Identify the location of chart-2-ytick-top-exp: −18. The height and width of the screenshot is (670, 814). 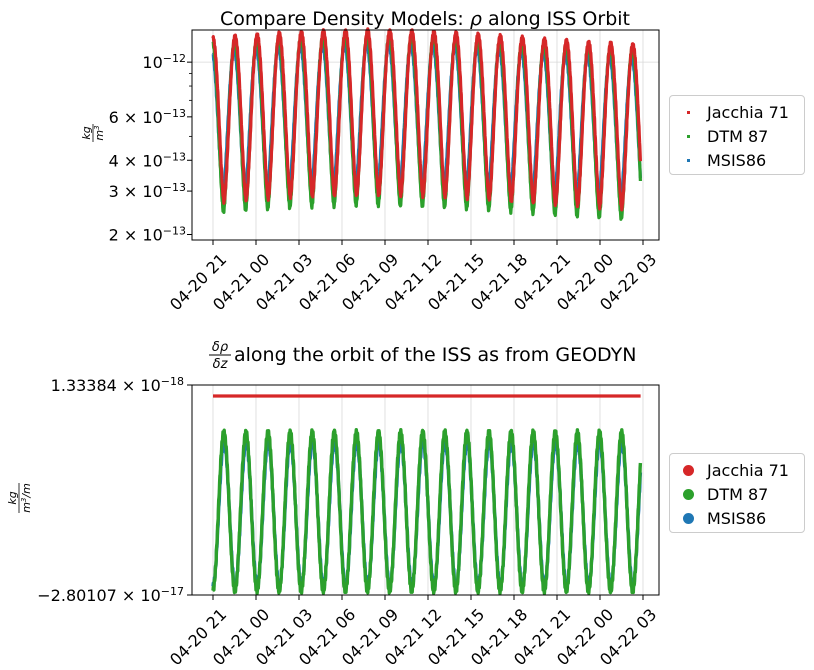
(172, 381).